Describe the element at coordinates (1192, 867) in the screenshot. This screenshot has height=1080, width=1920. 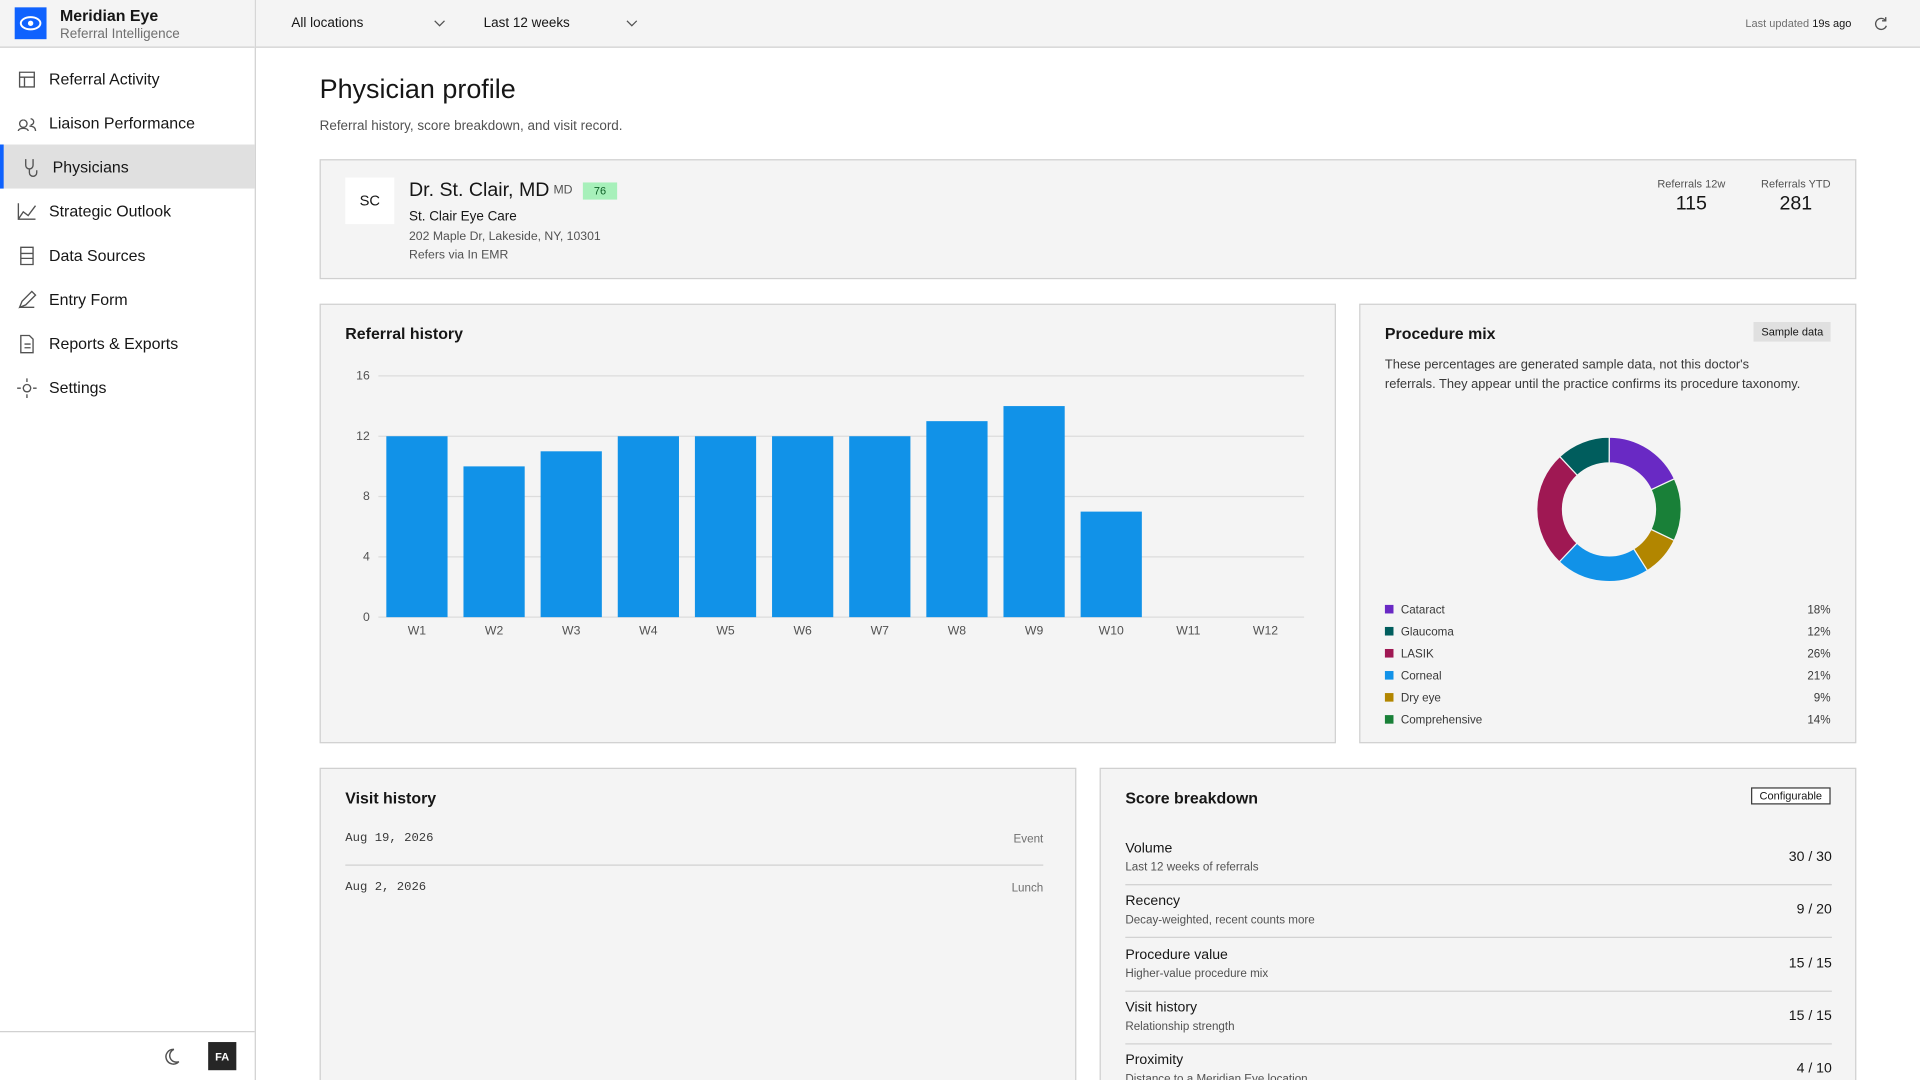
I see `score-description: Last 12 weeks of referrals` at that location.